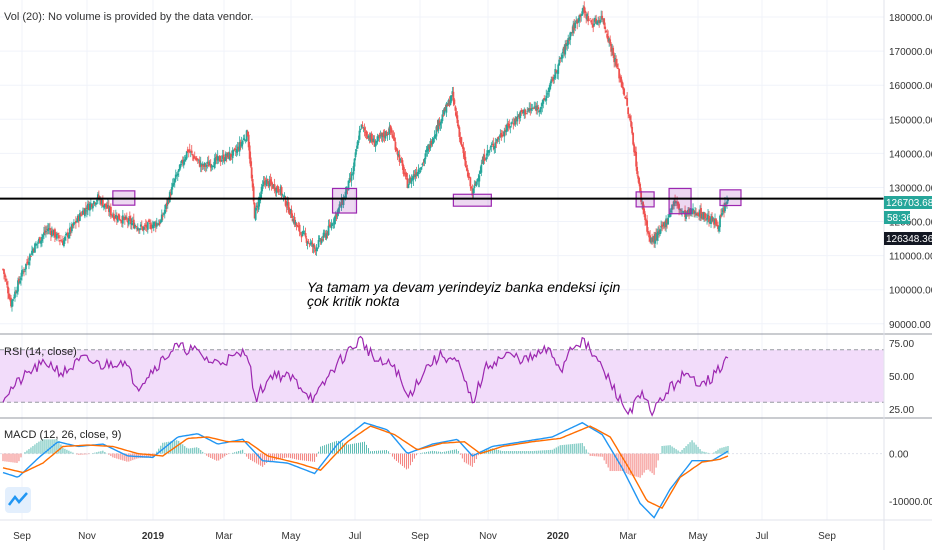 Image resolution: width=932 pixels, height=555 pixels. What do you see at coordinates (365, 376) in the screenshot?
I see `rsi-line` at bounding box center [365, 376].